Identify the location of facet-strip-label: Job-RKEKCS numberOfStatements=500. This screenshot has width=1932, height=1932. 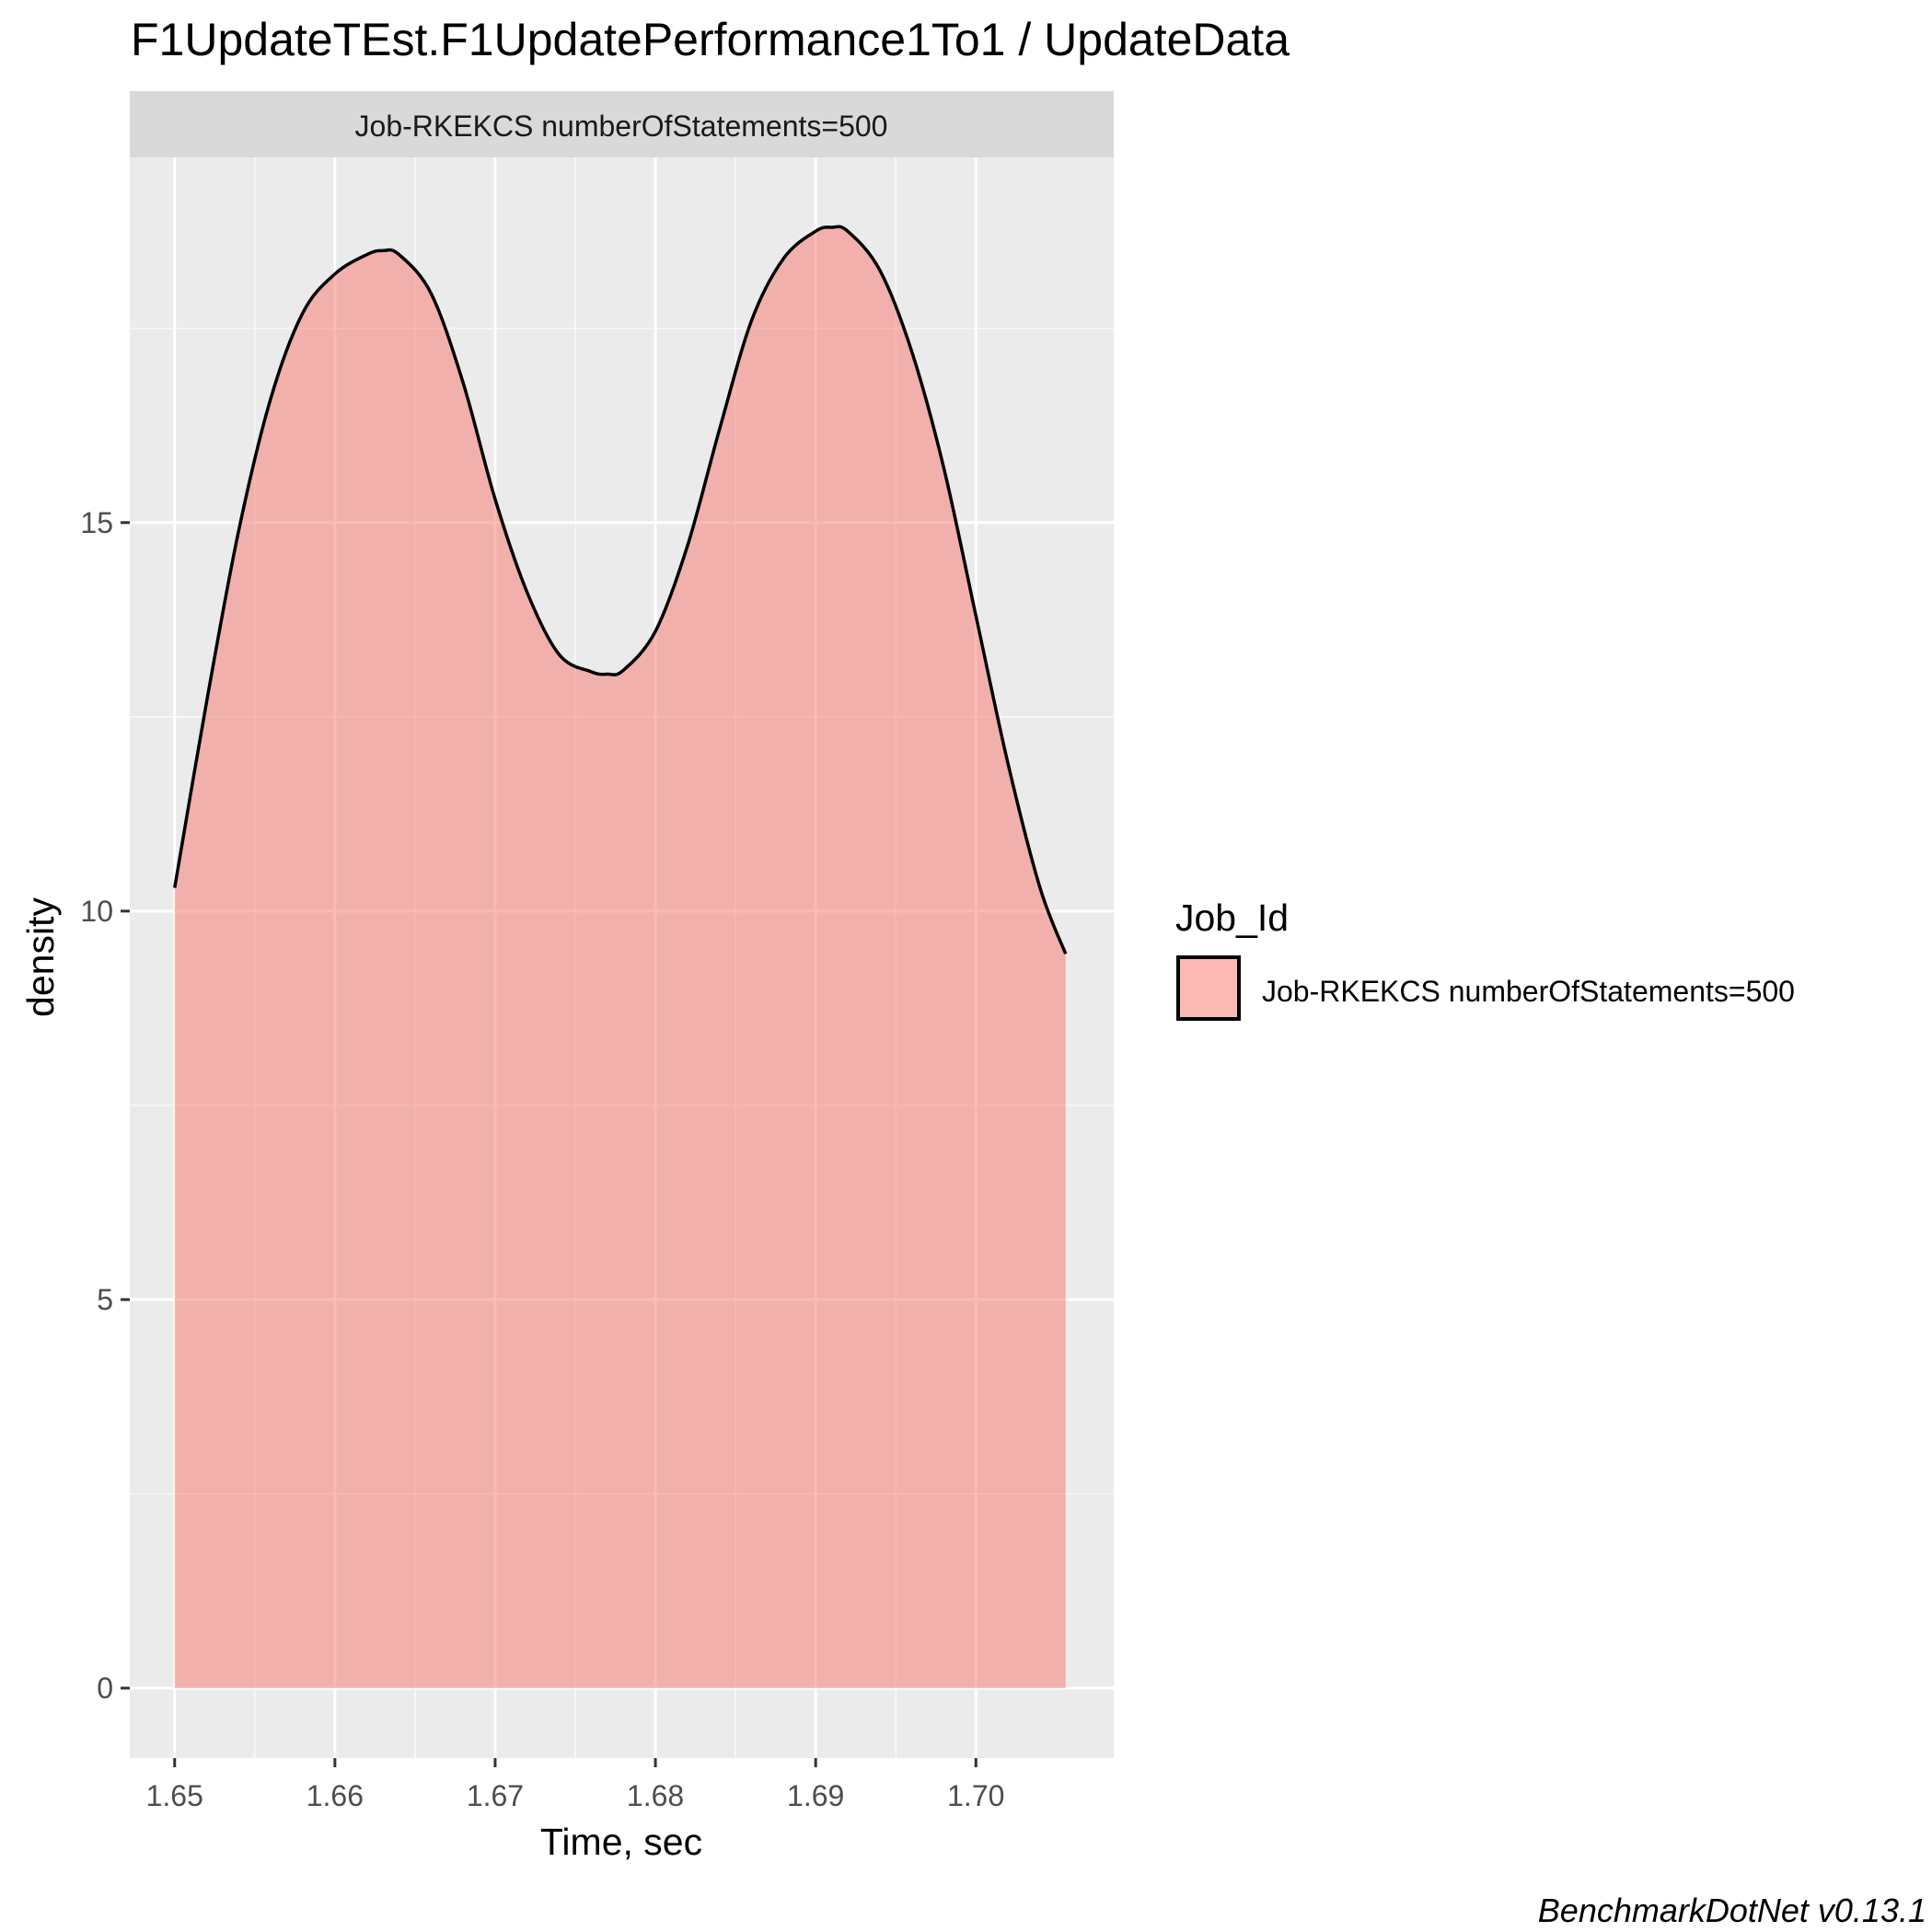
(621, 127).